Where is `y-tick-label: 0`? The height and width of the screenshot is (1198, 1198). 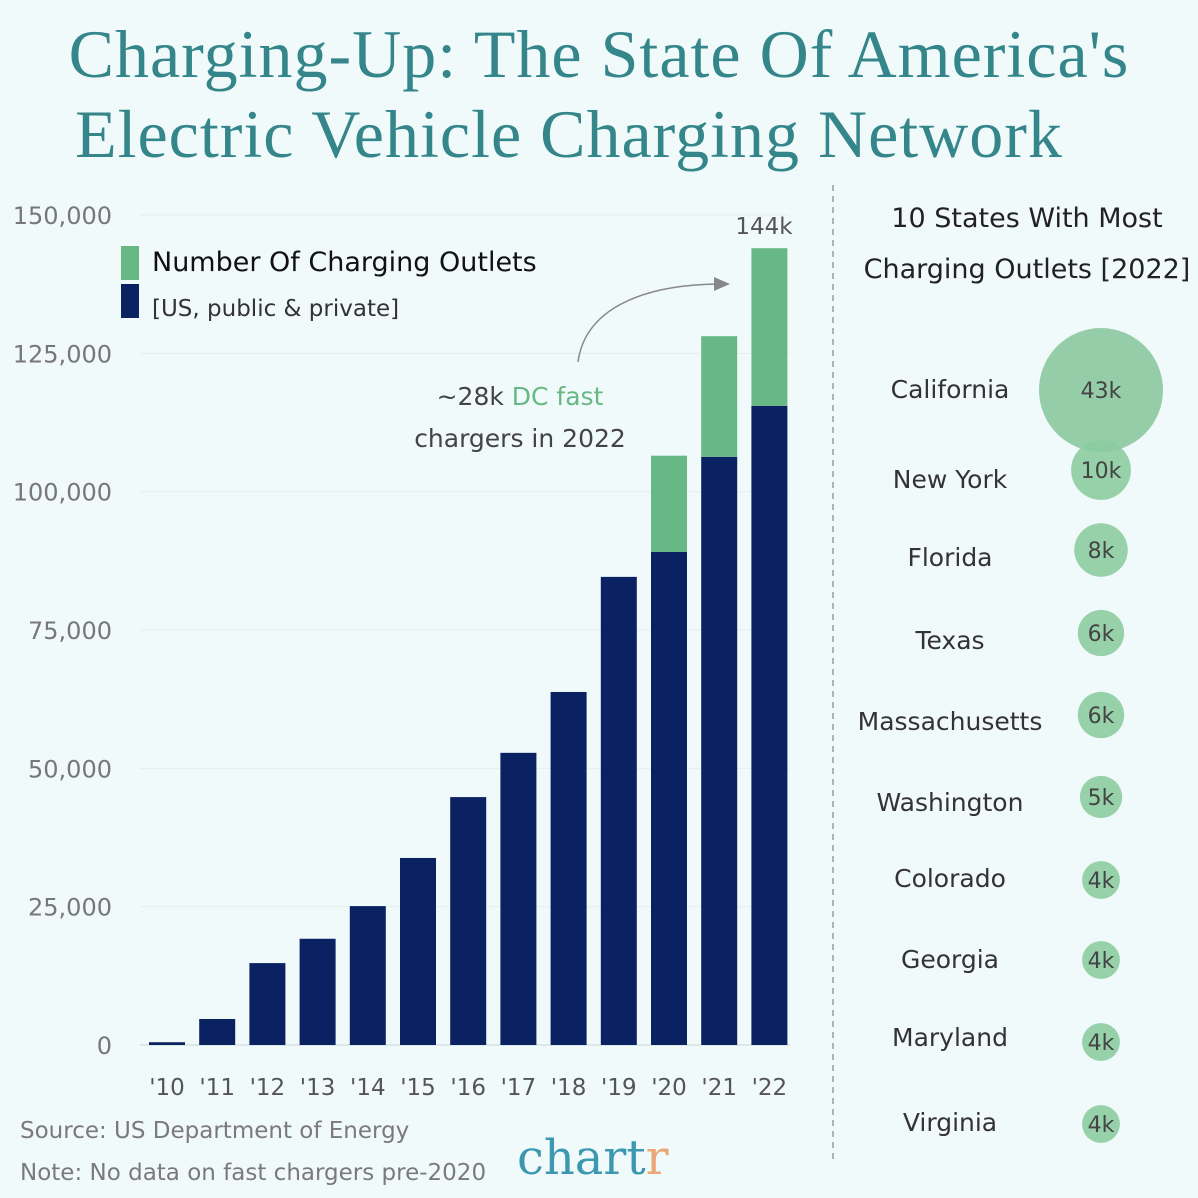 y-tick-label: 0 is located at coordinates (104, 1046).